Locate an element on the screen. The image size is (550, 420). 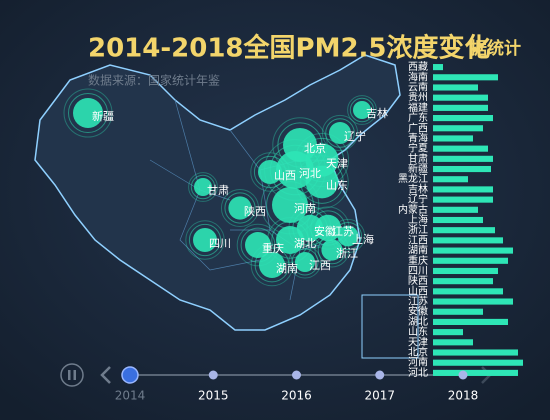
province-label: 安徽 is located at coordinates (325, 231).